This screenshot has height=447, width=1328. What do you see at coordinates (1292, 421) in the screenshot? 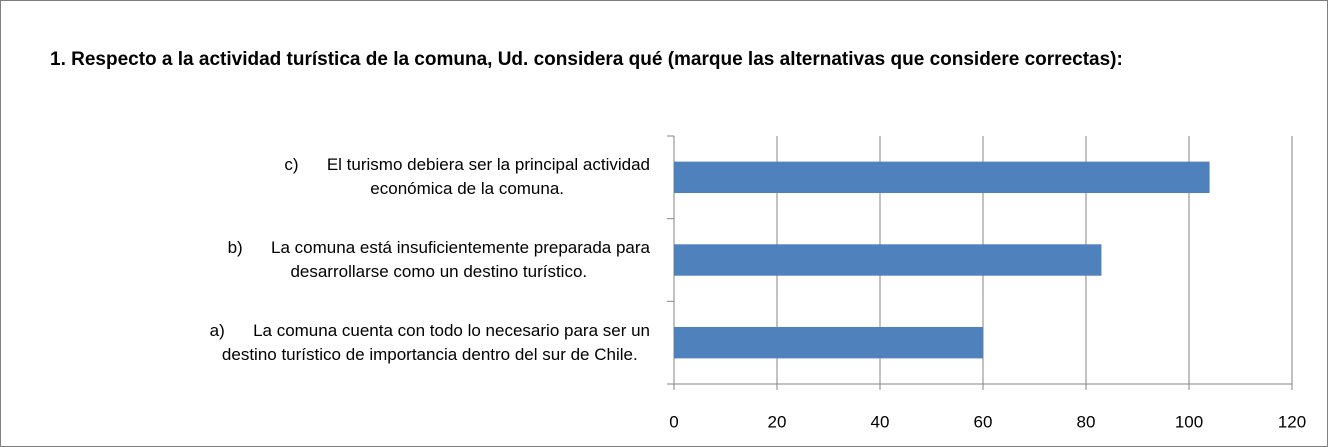
I see `x-tick-label: 120` at bounding box center [1292, 421].